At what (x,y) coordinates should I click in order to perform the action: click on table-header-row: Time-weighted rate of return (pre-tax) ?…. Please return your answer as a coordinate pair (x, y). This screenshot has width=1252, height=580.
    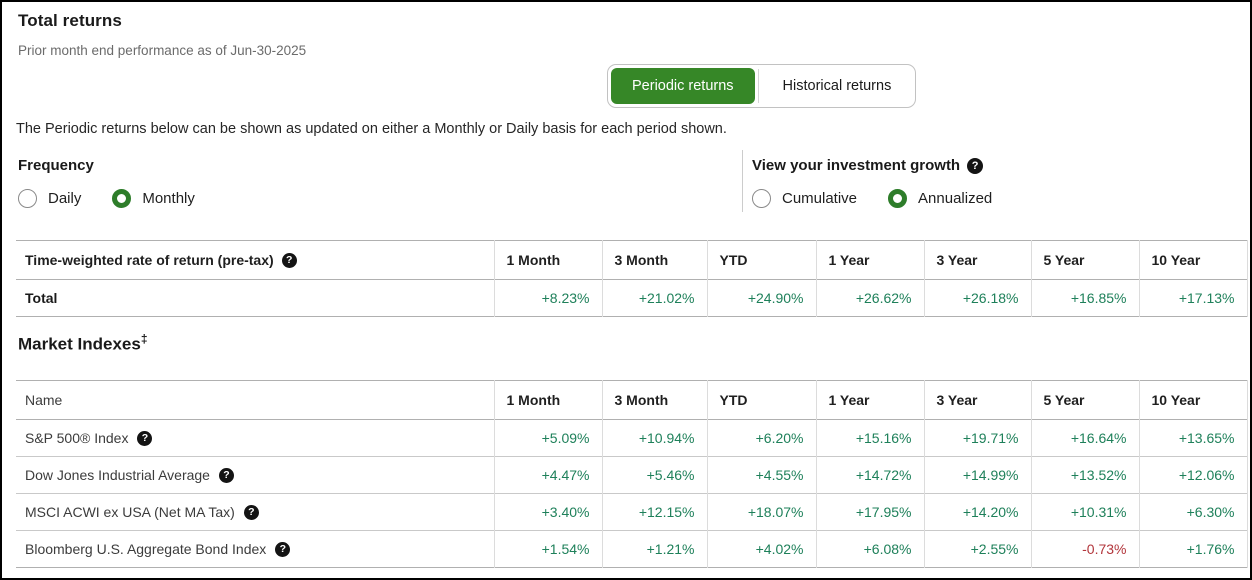
    Looking at the image, I should click on (632, 260).